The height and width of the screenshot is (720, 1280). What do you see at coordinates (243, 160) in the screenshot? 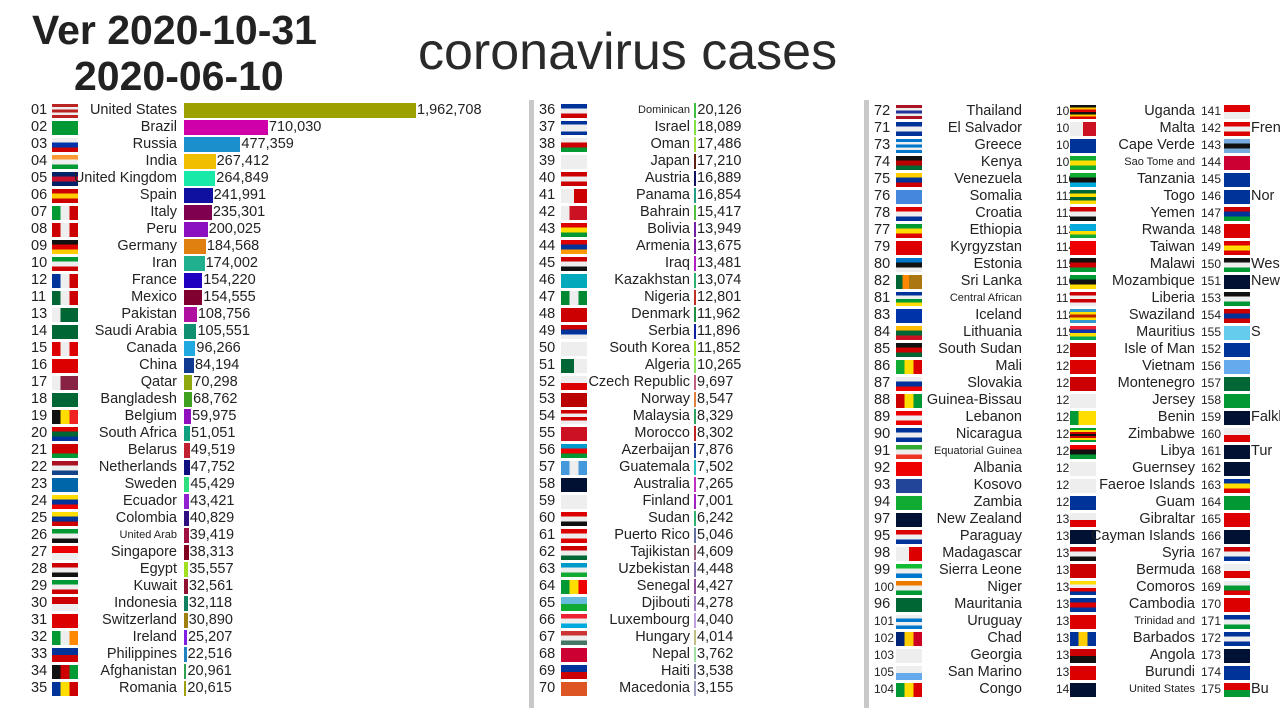
I see `case-count: 267,412` at bounding box center [243, 160].